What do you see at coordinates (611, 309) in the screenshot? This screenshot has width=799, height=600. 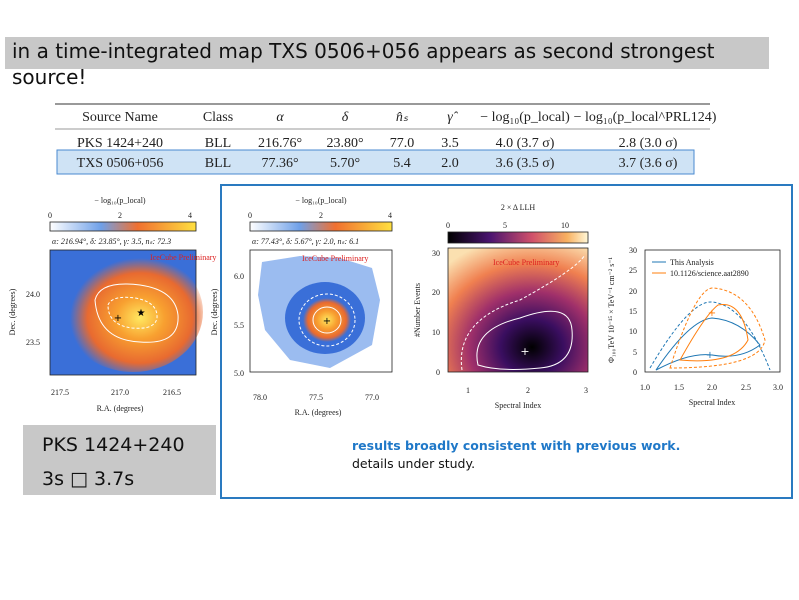 I see `y-axis-label: Φ₁₀₀TeV 10⁻¹⁵ × TeV⁻¹ cm⁻² s⁻¹` at bounding box center [611, 309].